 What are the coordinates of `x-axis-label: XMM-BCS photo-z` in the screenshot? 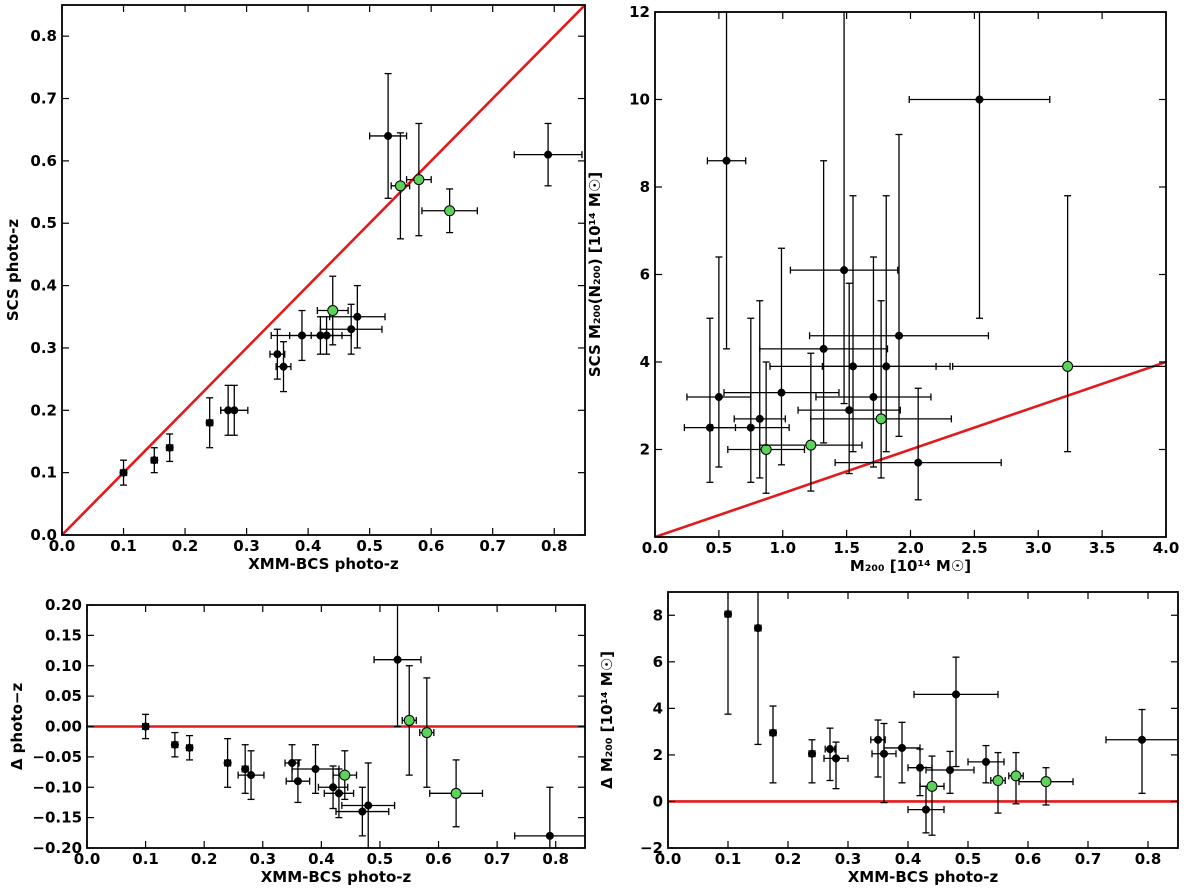 It's located at (923, 877).